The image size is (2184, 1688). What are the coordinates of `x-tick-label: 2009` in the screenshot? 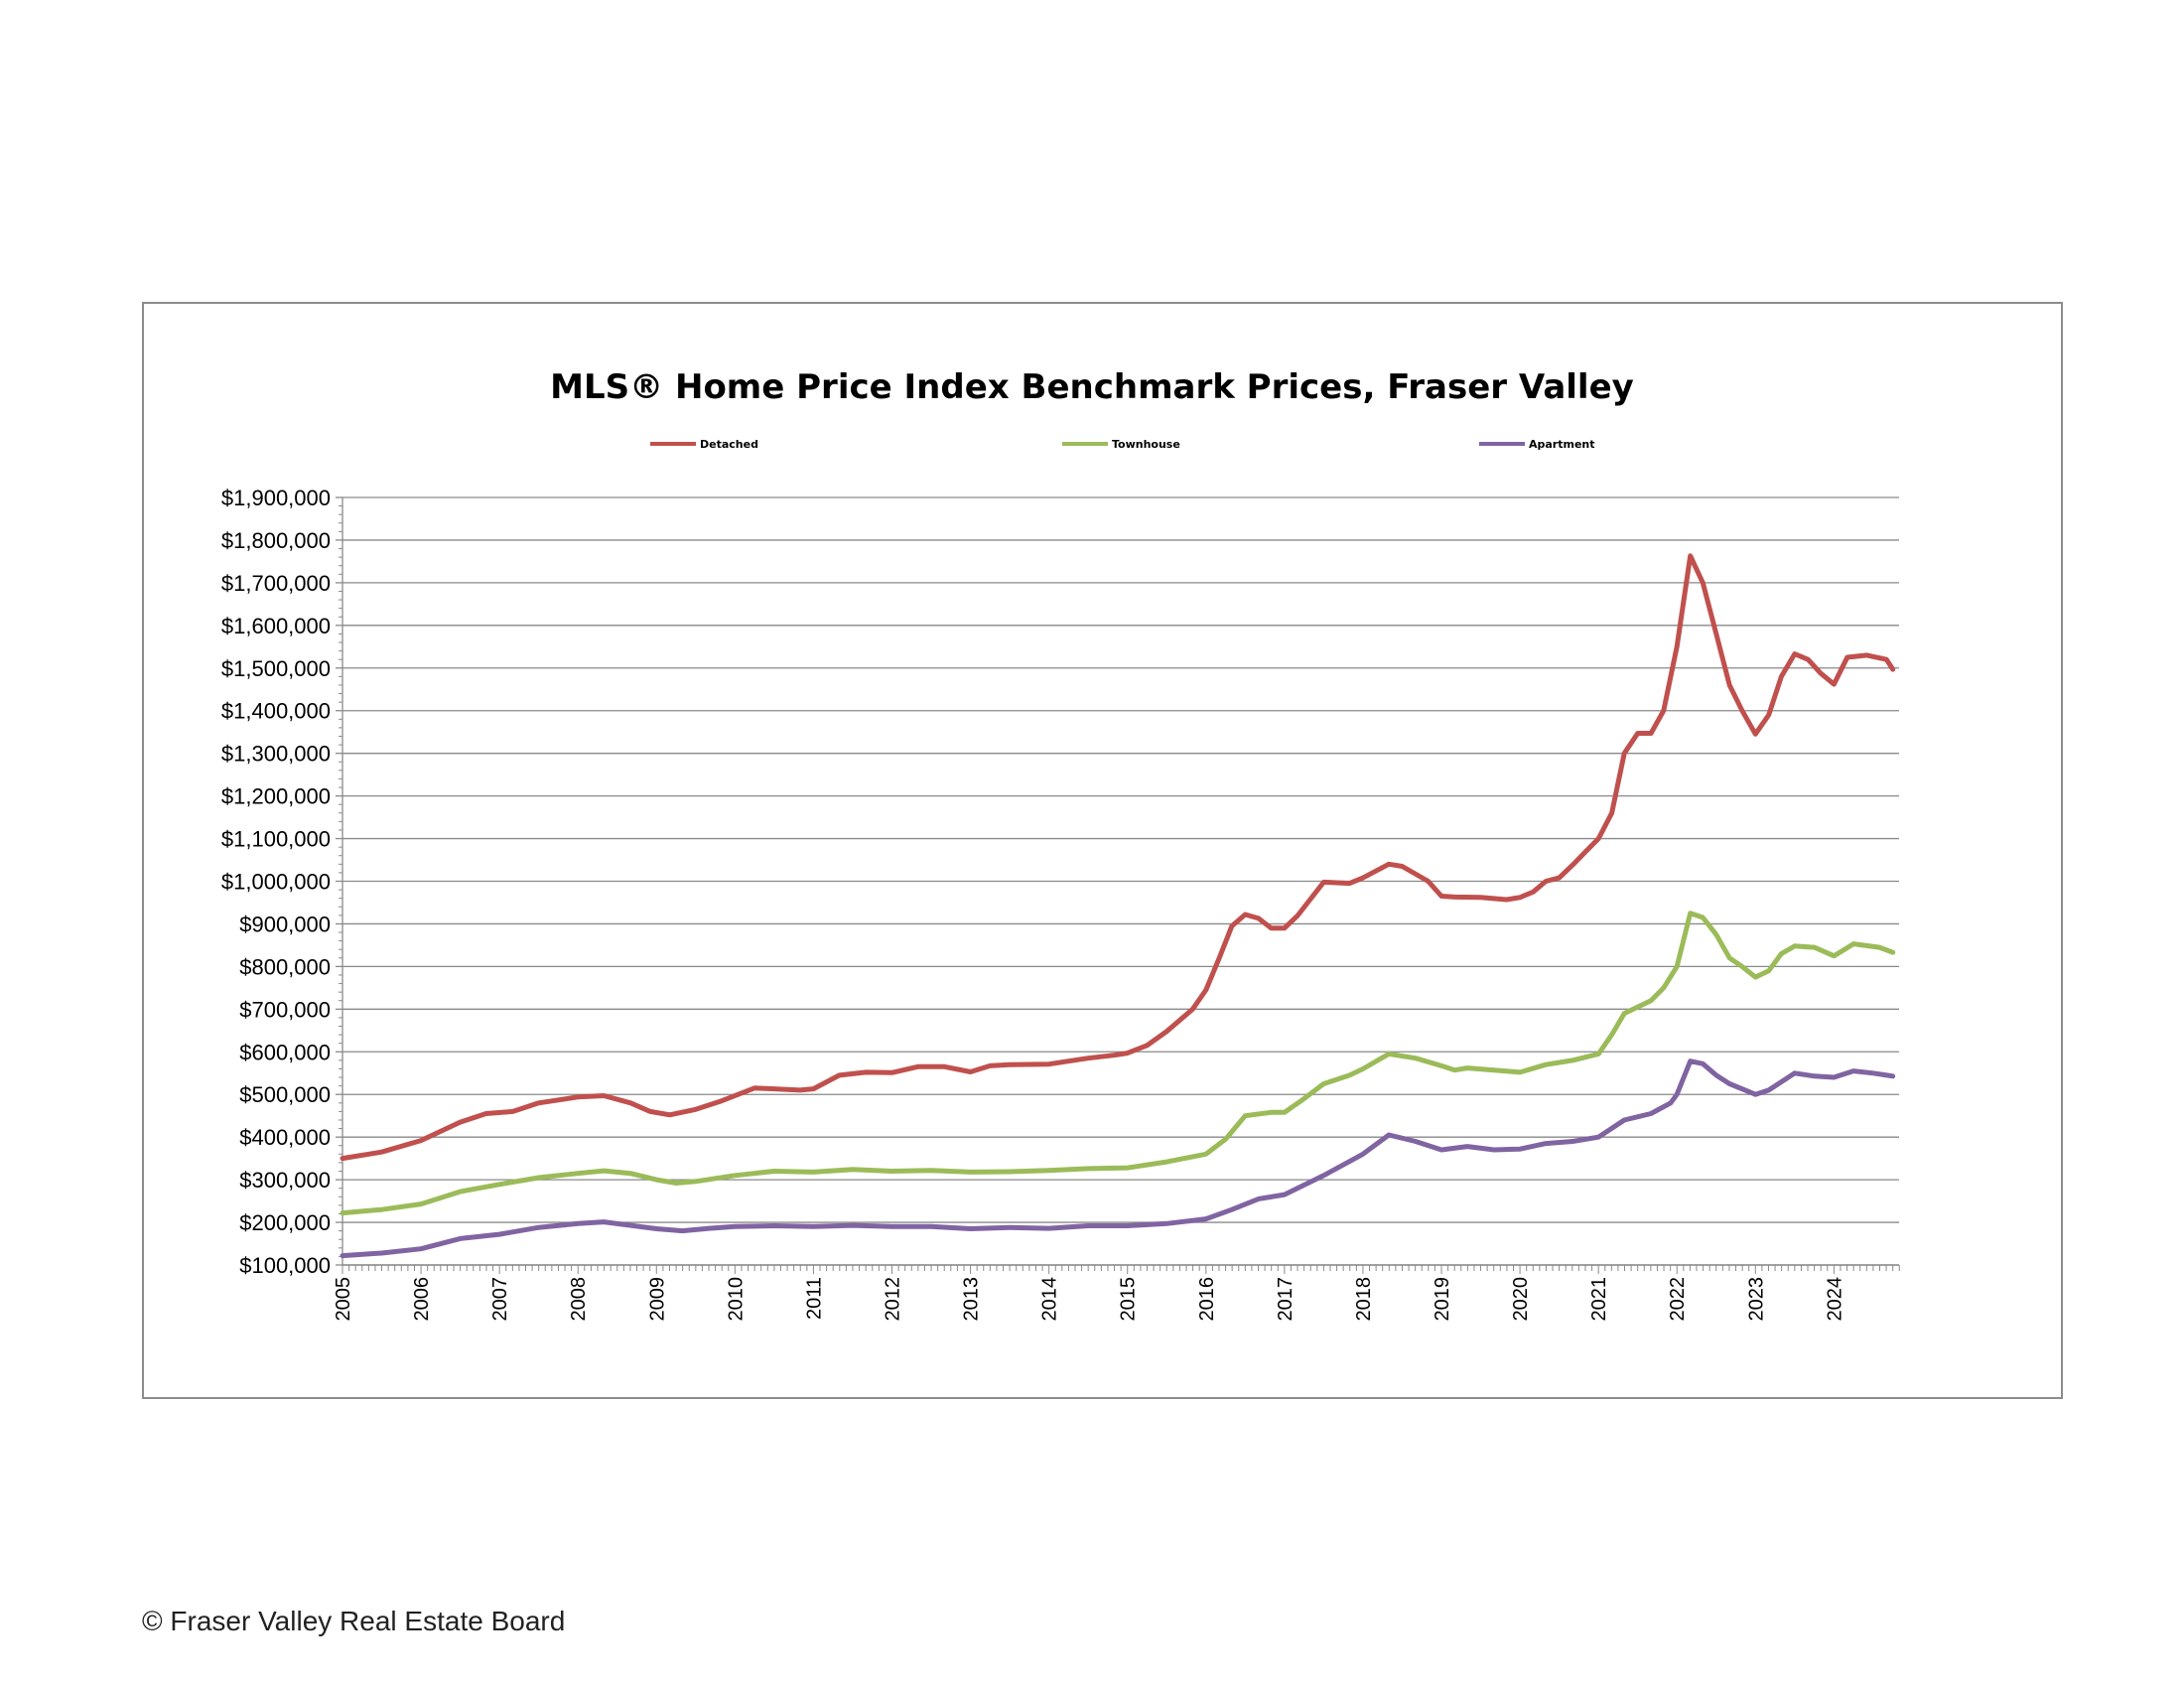 It's located at (657, 1299).